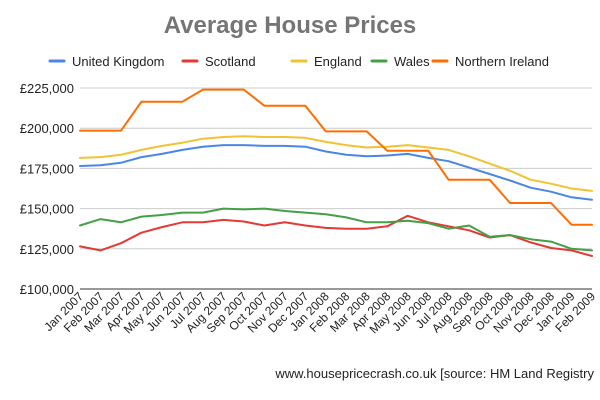  Describe the element at coordinates (230, 61) in the screenshot. I see `legend-label: Scotland` at that location.